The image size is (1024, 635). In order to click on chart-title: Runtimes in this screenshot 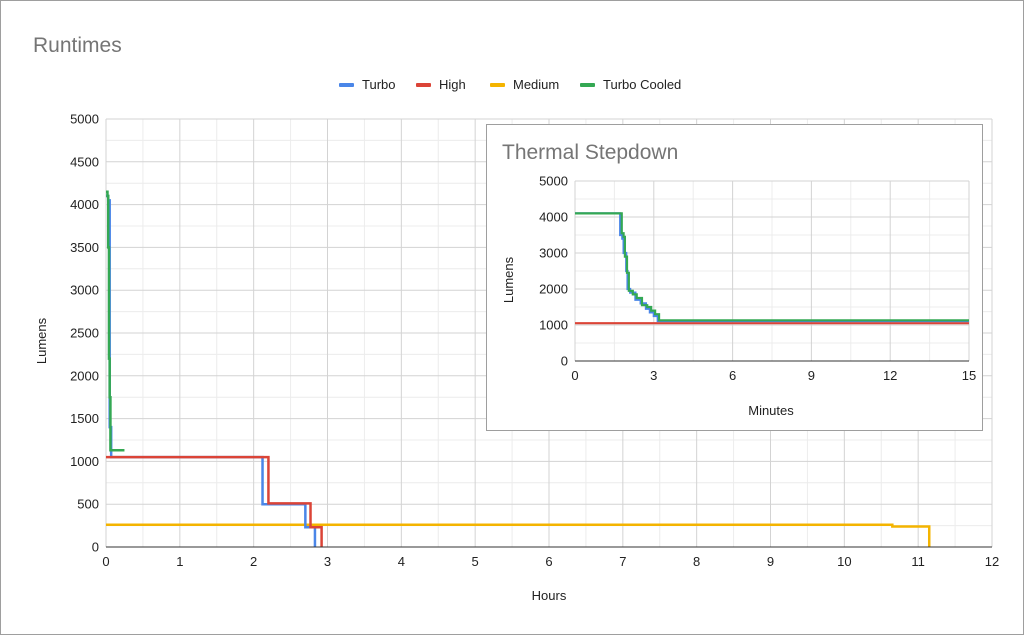, I will do `click(77, 45)`.